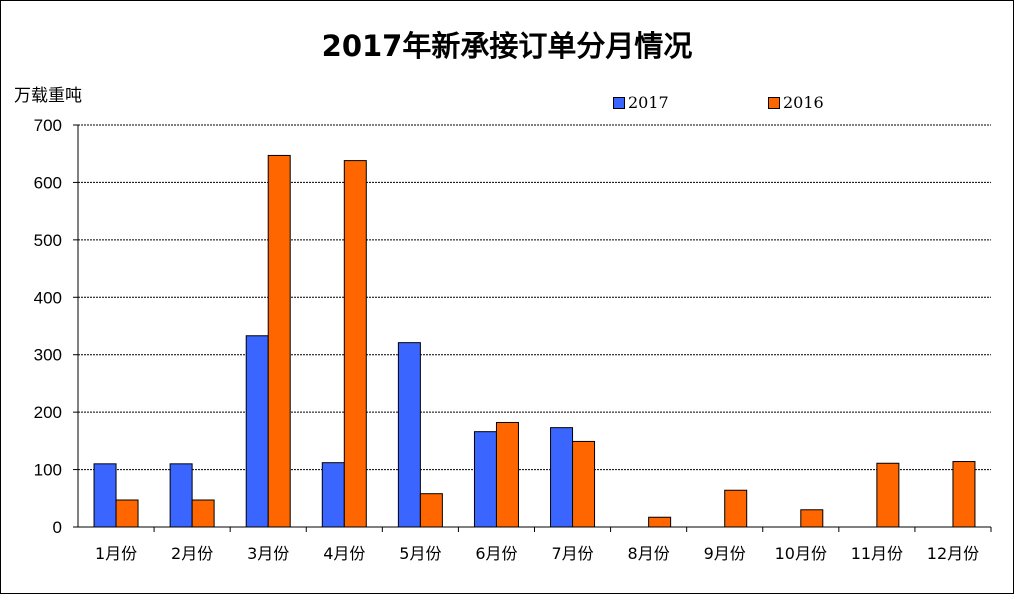 Image resolution: width=1014 pixels, height=594 pixels. What do you see at coordinates (268, 553) in the screenshot?
I see `x-tick-label: 3月份` at bounding box center [268, 553].